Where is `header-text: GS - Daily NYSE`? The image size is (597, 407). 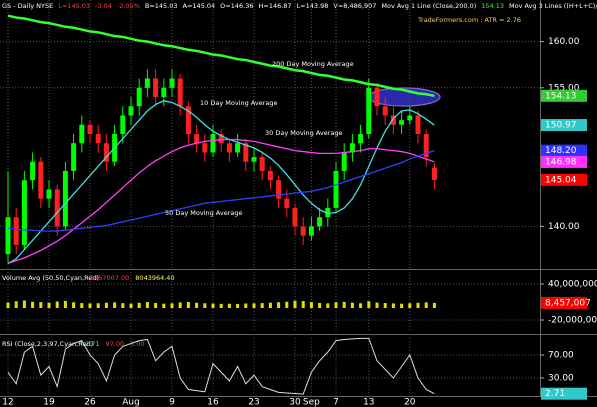
header-text: GS - Daily NYSE is located at coordinates (27, 6).